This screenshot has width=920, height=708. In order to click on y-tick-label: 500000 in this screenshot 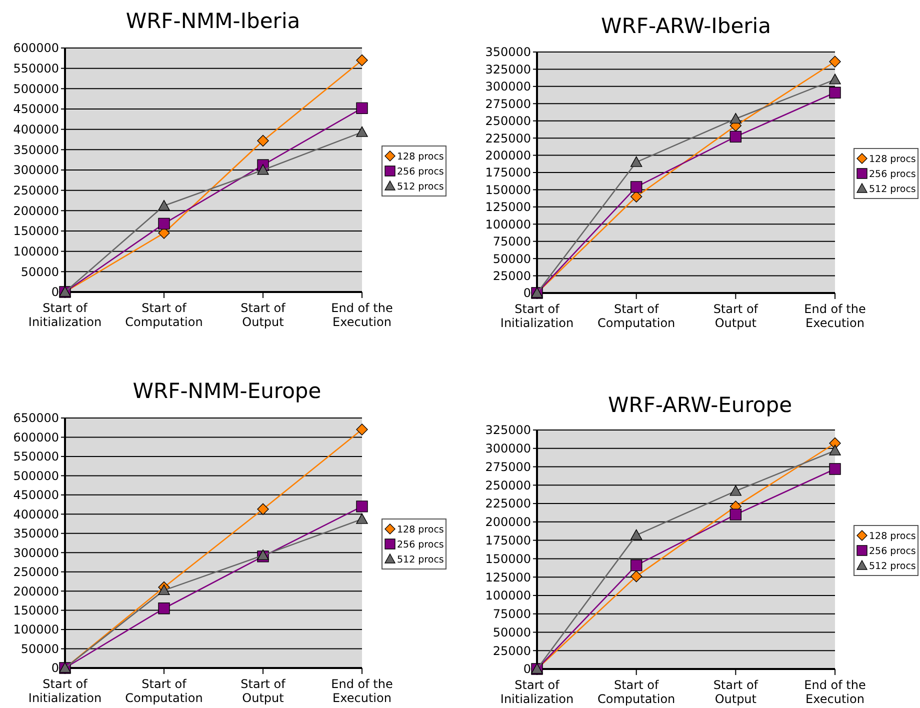, I will do `click(36, 475)`.